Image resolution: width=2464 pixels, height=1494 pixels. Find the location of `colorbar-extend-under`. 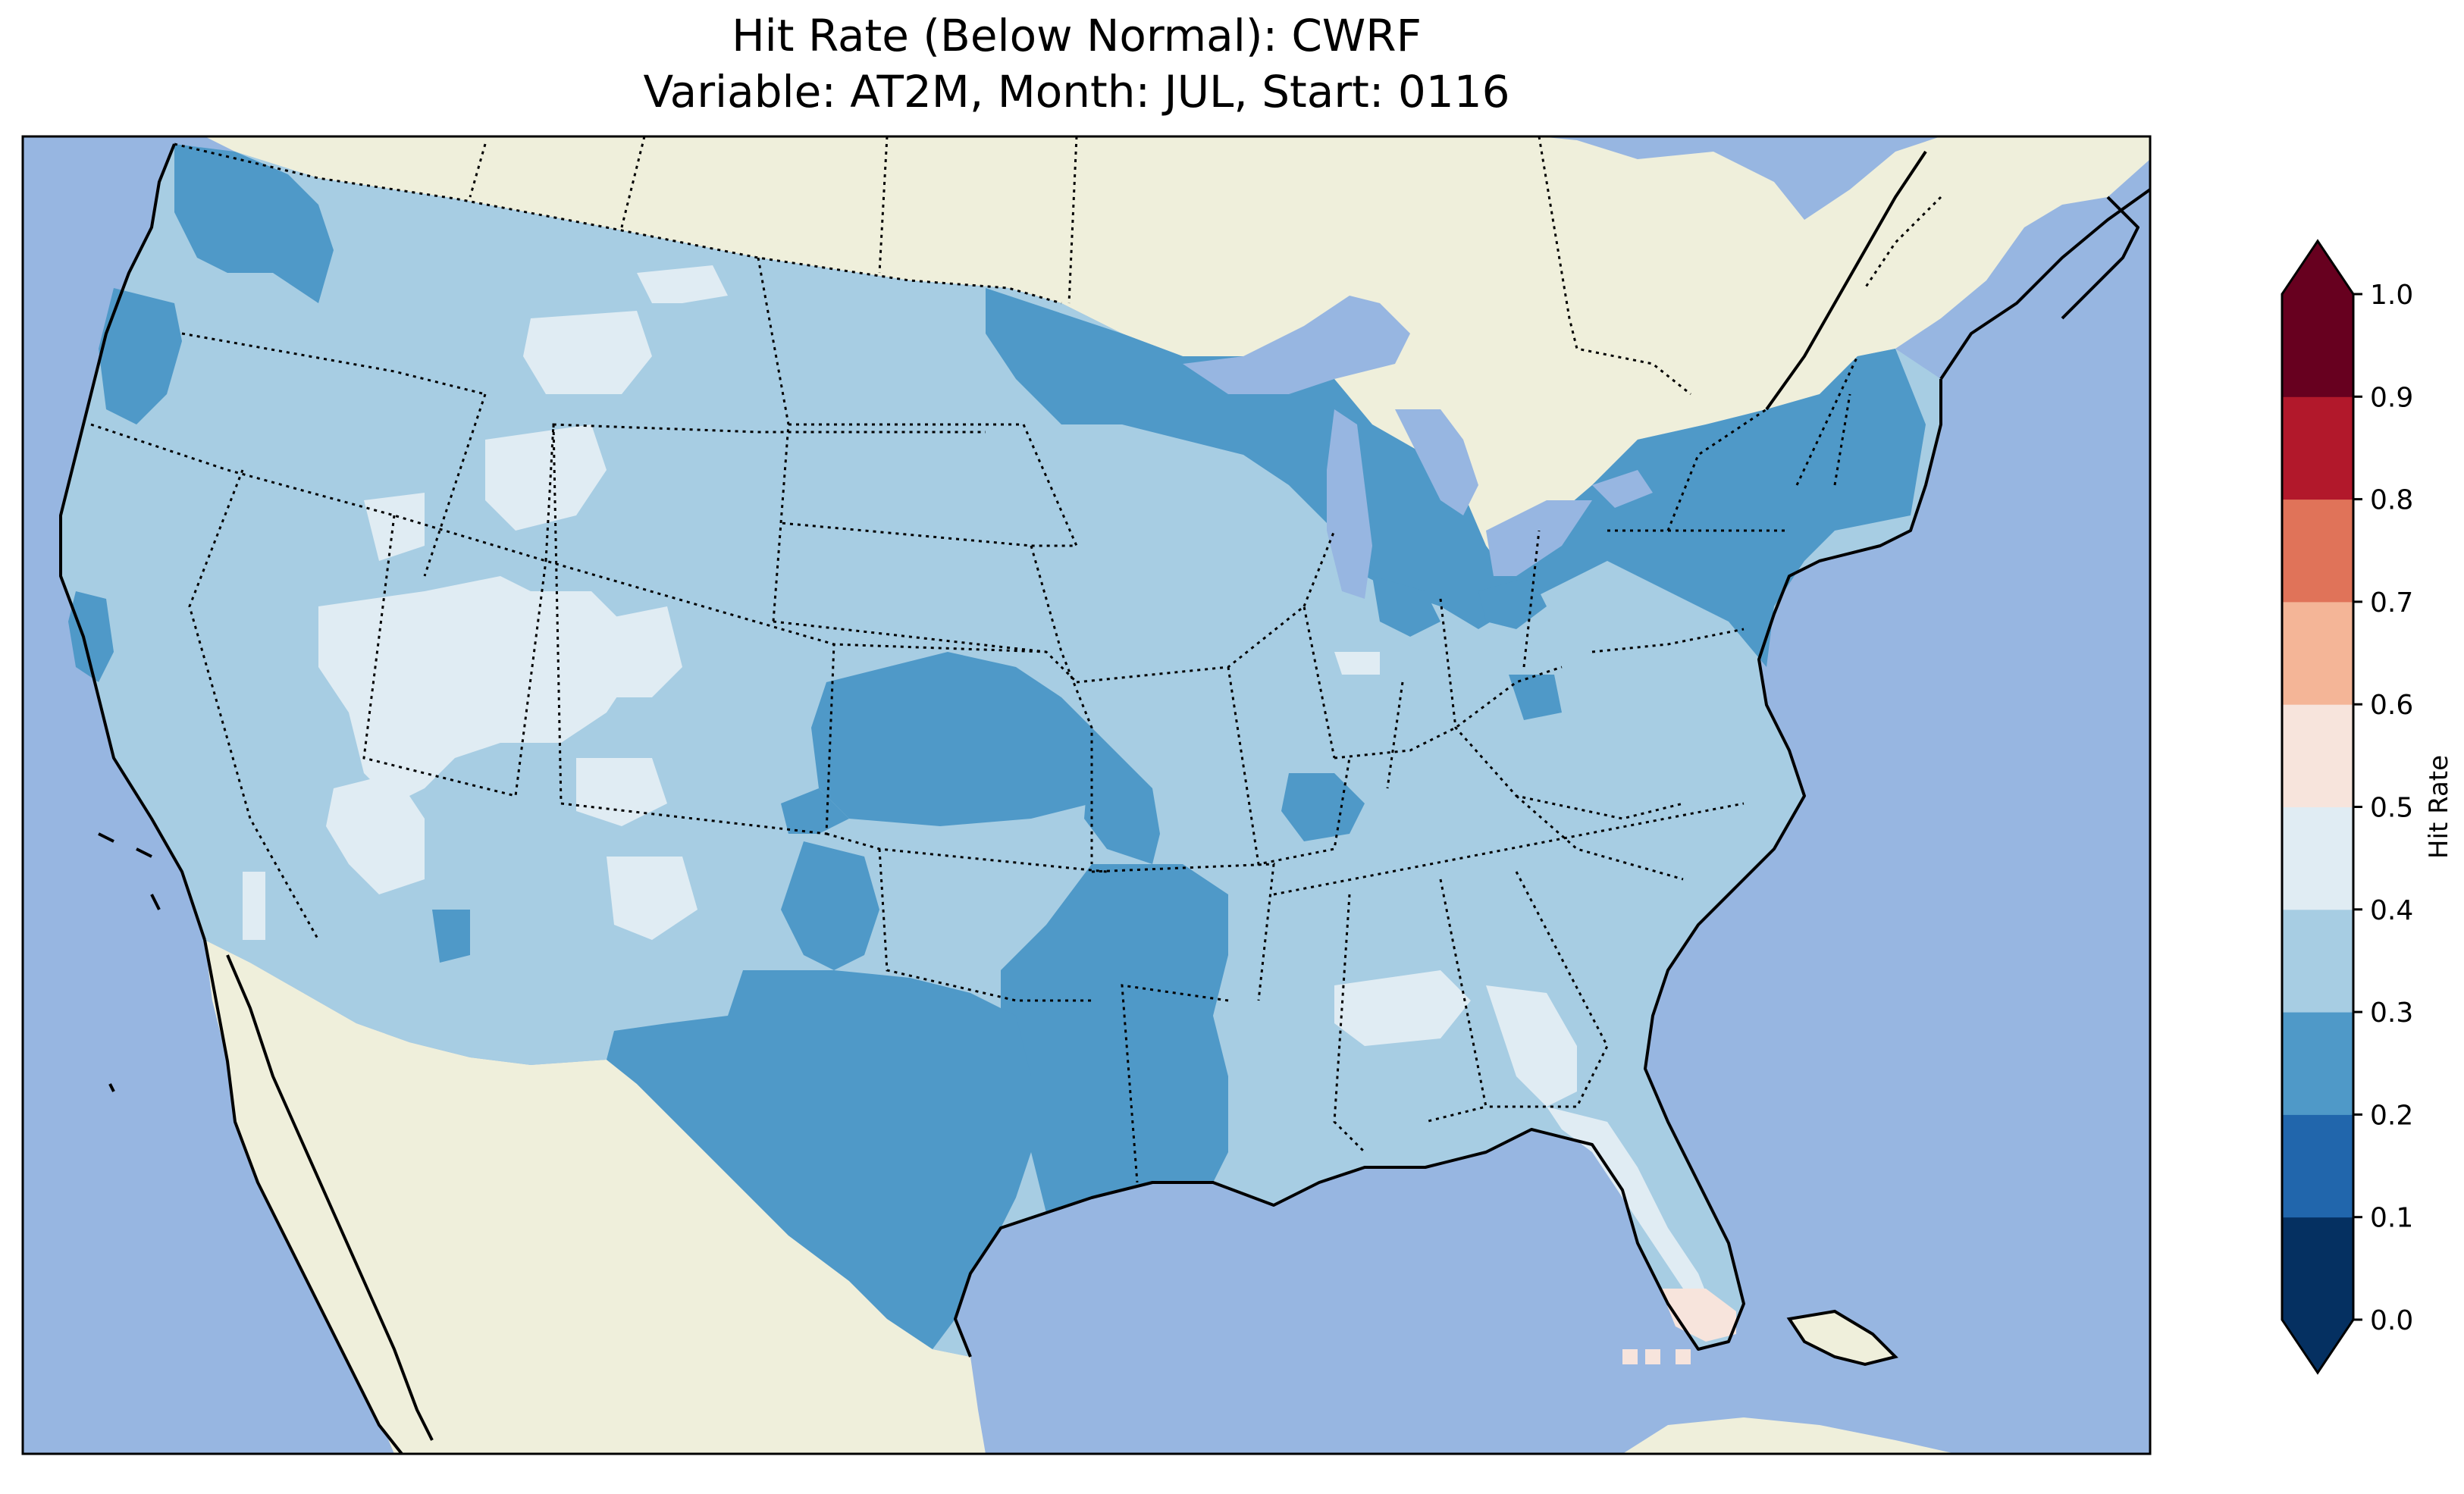

colorbar-extend-under is located at coordinates (2317, 1346).